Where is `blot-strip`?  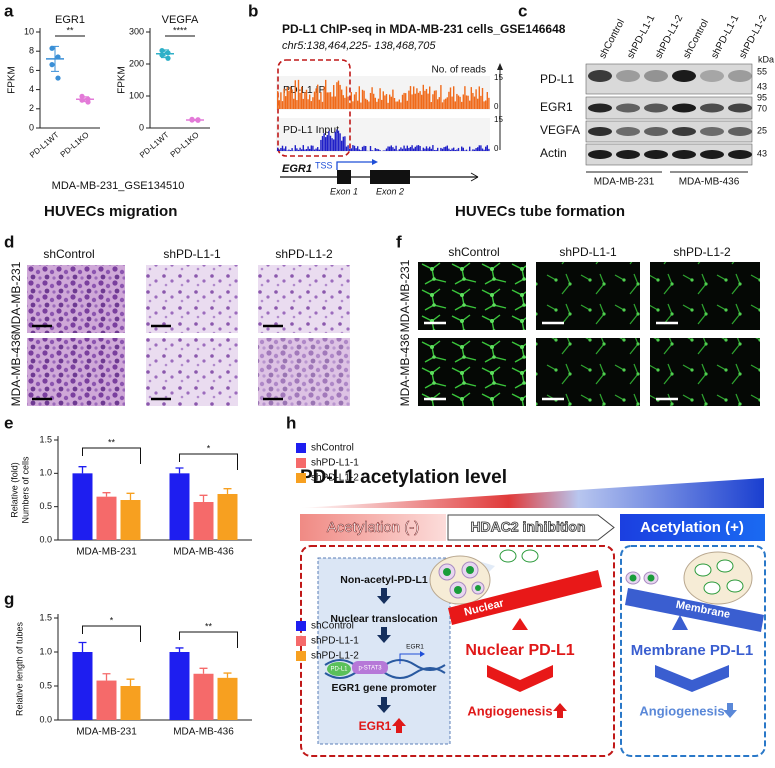
blot-strip is located at coordinates (669, 79).